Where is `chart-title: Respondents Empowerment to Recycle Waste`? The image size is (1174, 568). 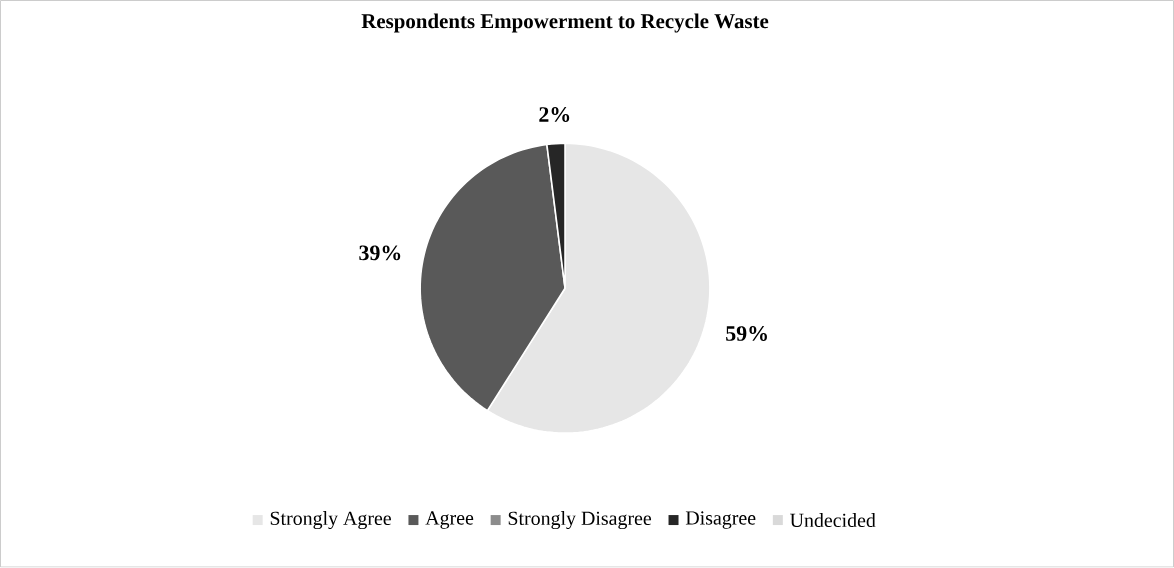 chart-title: Respondents Empowerment to Recycle Waste is located at coordinates (565, 23).